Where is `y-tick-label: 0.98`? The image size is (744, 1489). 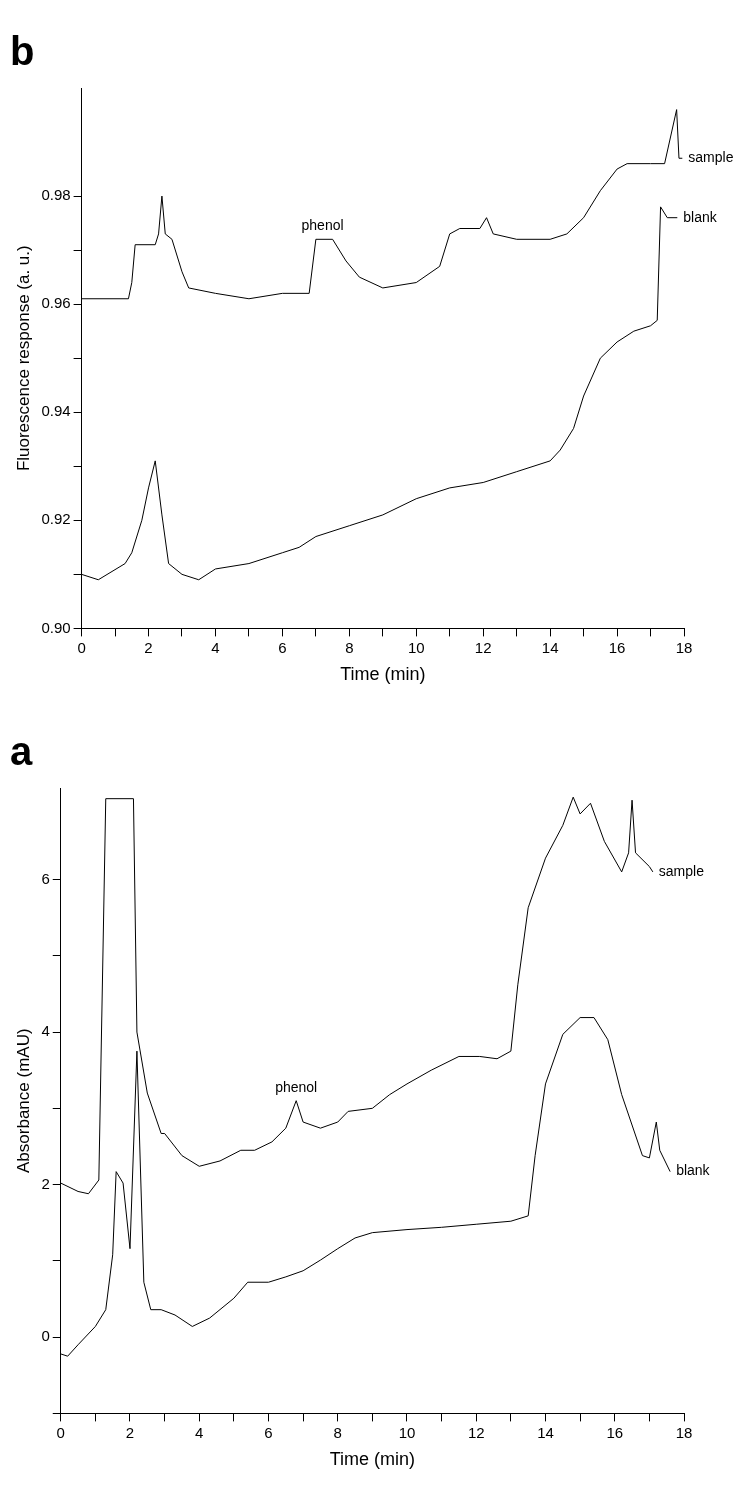
y-tick-label: 0.98 is located at coordinates (56, 195).